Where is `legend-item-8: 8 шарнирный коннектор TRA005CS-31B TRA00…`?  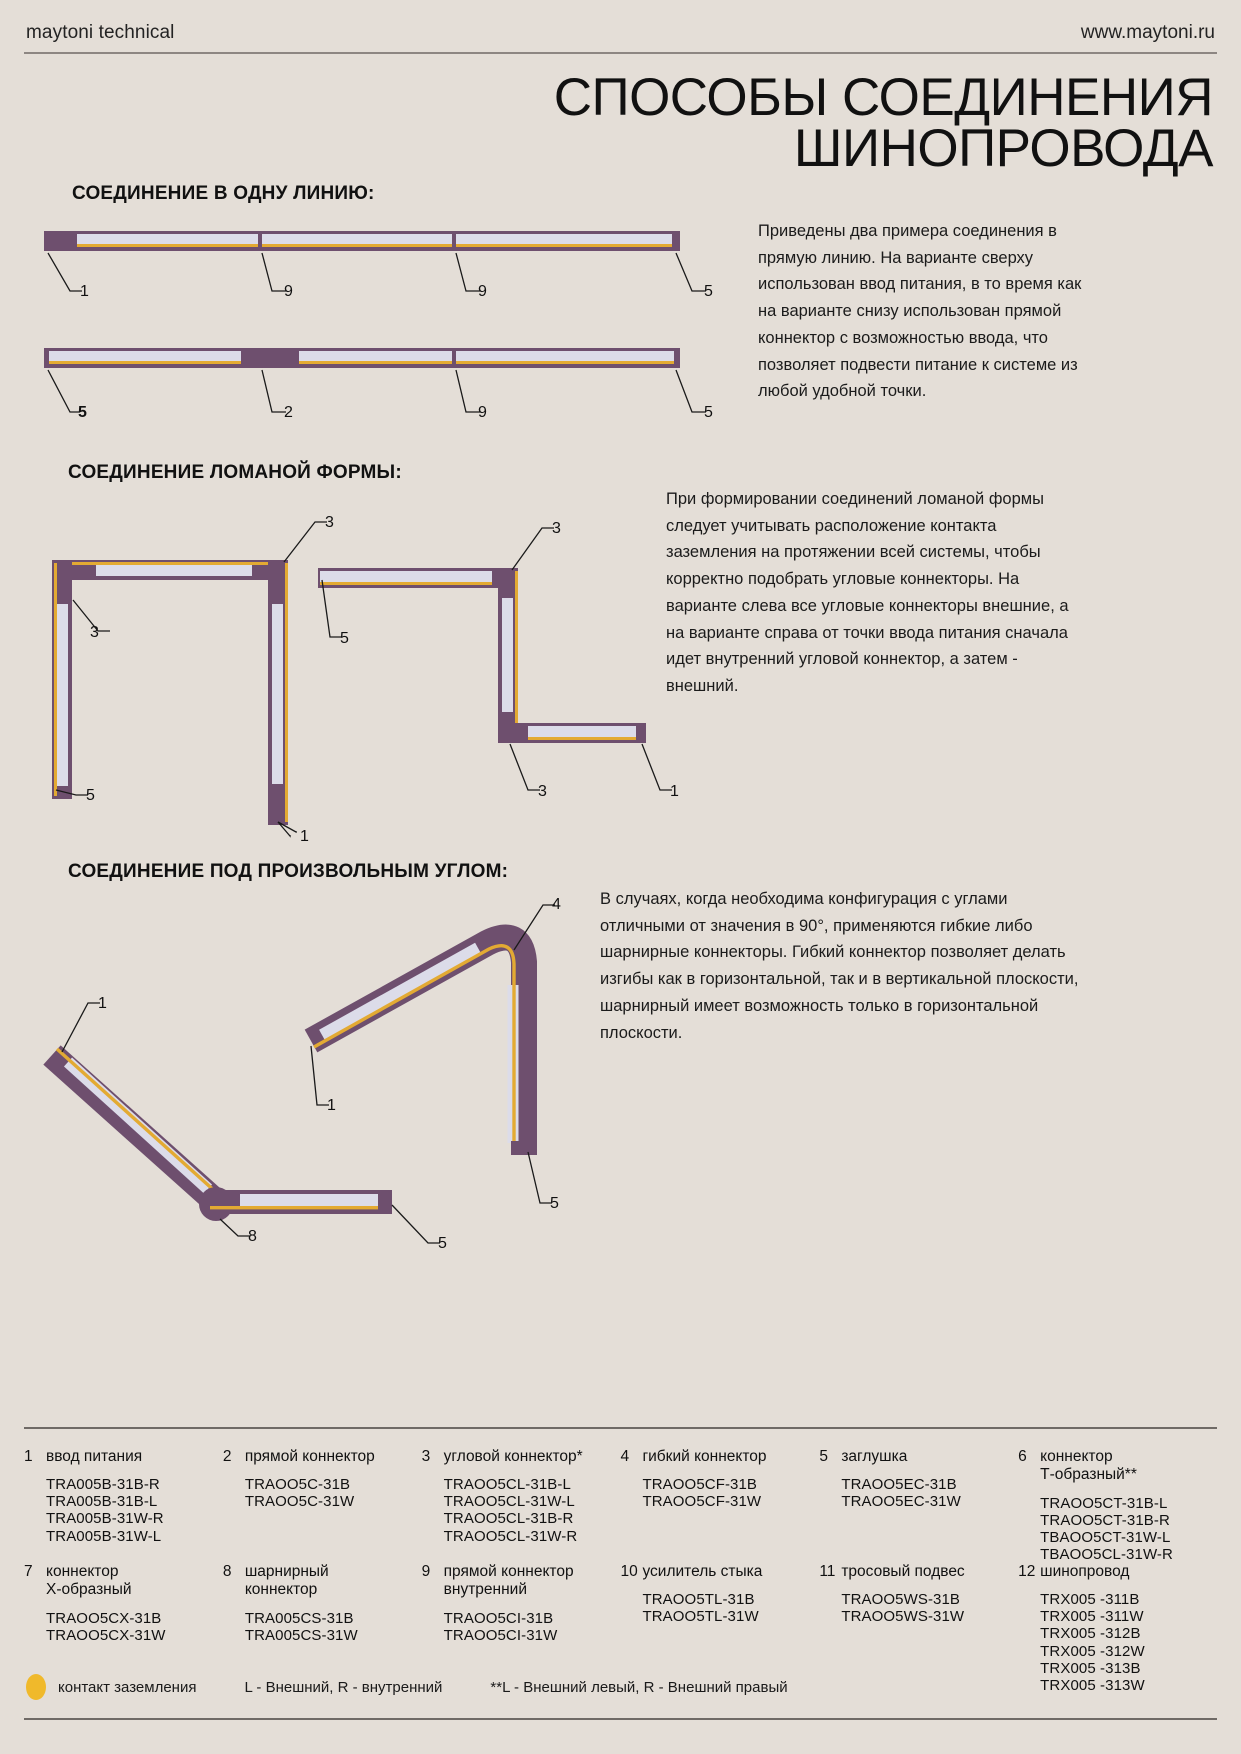 legend-item-8: 8 шарнирный коннектор TRA005CS-31B TRA00… is located at coordinates (322, 1628).